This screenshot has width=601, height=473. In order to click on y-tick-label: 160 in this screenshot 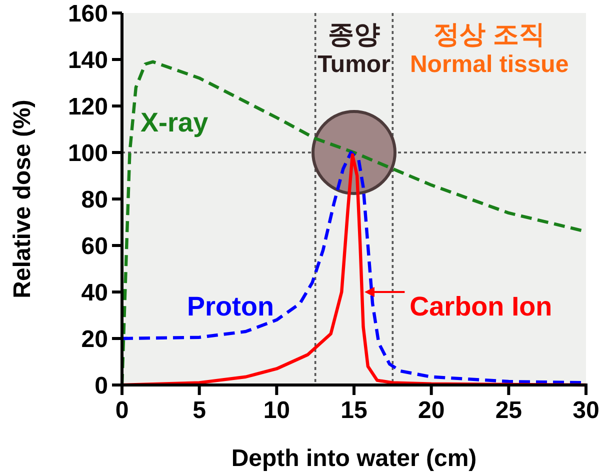, I will do `click(88, 14)`.